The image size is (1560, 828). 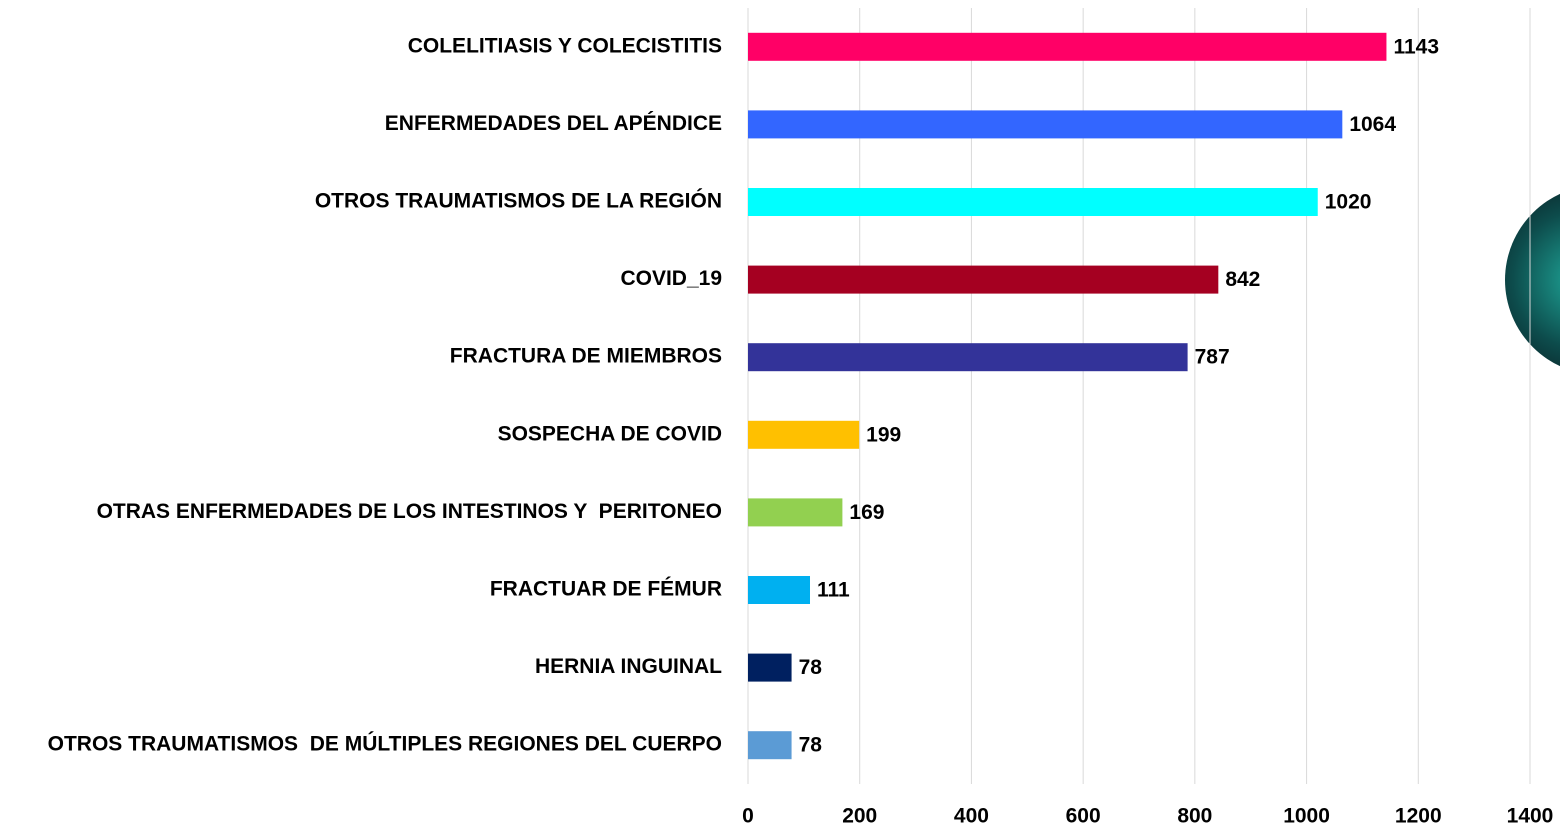 What do you see at coordinates (553, 123) in the screenshot?
I see `y-tick-label: ENFERMEDADES DEL APÉNDICE` at bounding box center [553, 123].